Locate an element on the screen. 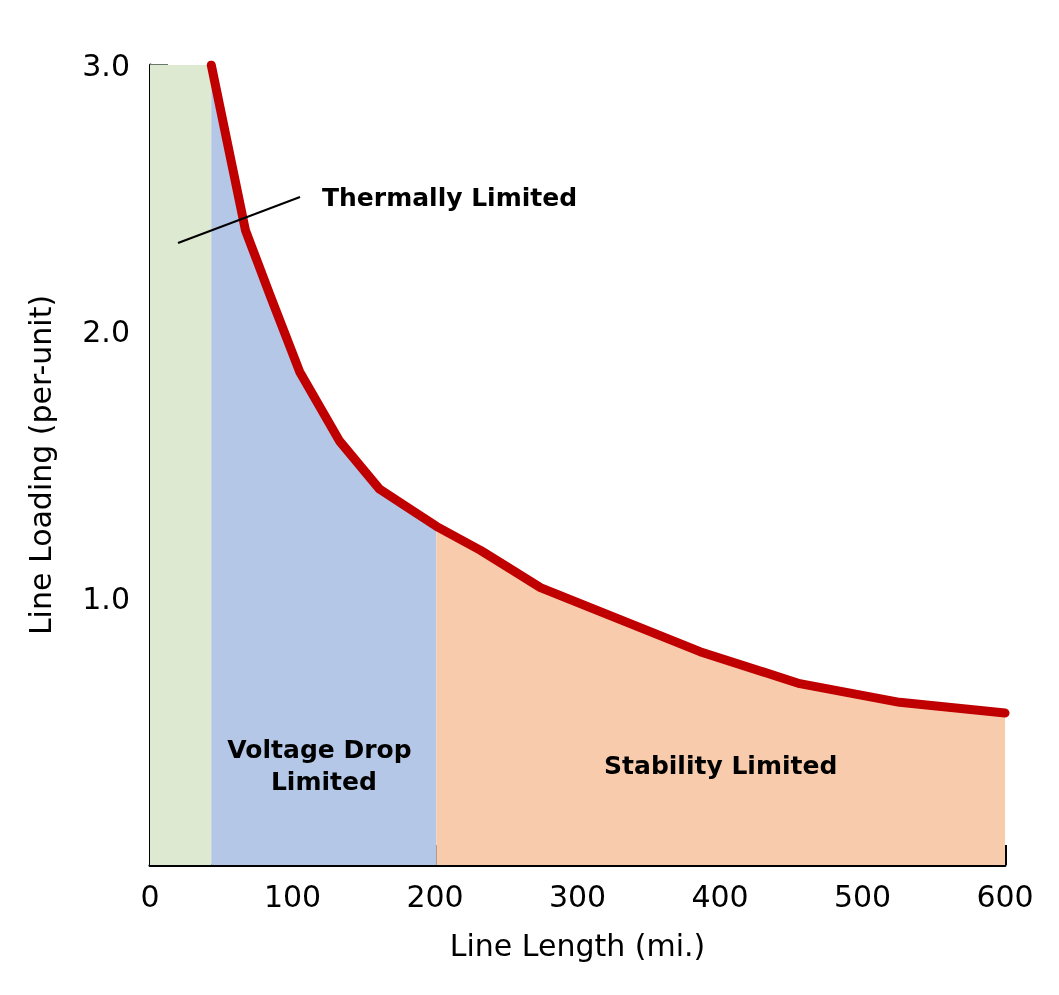 Image resolution: width=1059 pixels, height=995 pixels. x-tick-label: 0 is located at coordinates (150, 896).